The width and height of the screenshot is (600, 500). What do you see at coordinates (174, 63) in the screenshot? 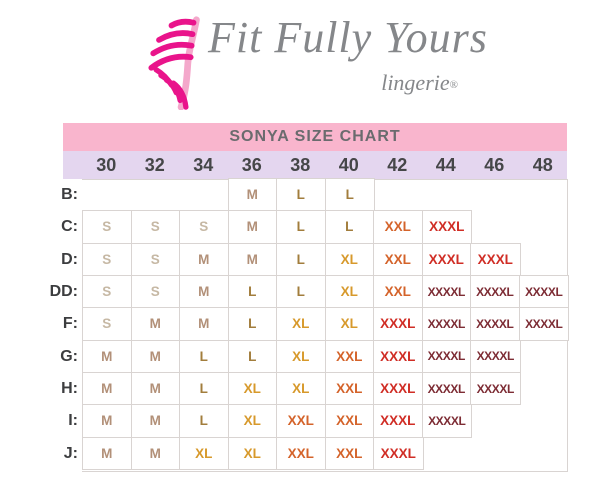
I see `brand-logo-icon` at bounding box center [174, 63].